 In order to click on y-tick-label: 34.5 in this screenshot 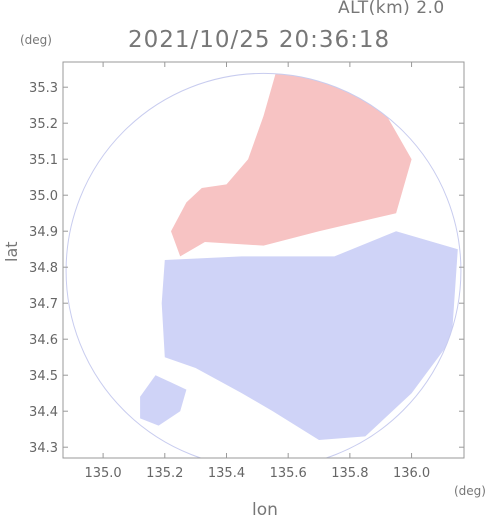, I will do `click(43, 376)`.